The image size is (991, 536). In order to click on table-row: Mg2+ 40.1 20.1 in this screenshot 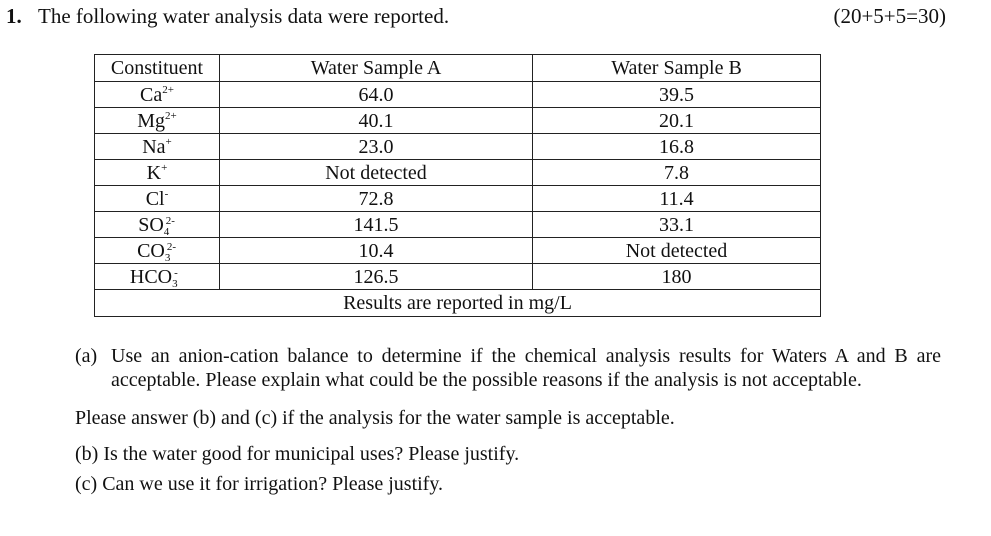, I will do `click(457, 120)`.